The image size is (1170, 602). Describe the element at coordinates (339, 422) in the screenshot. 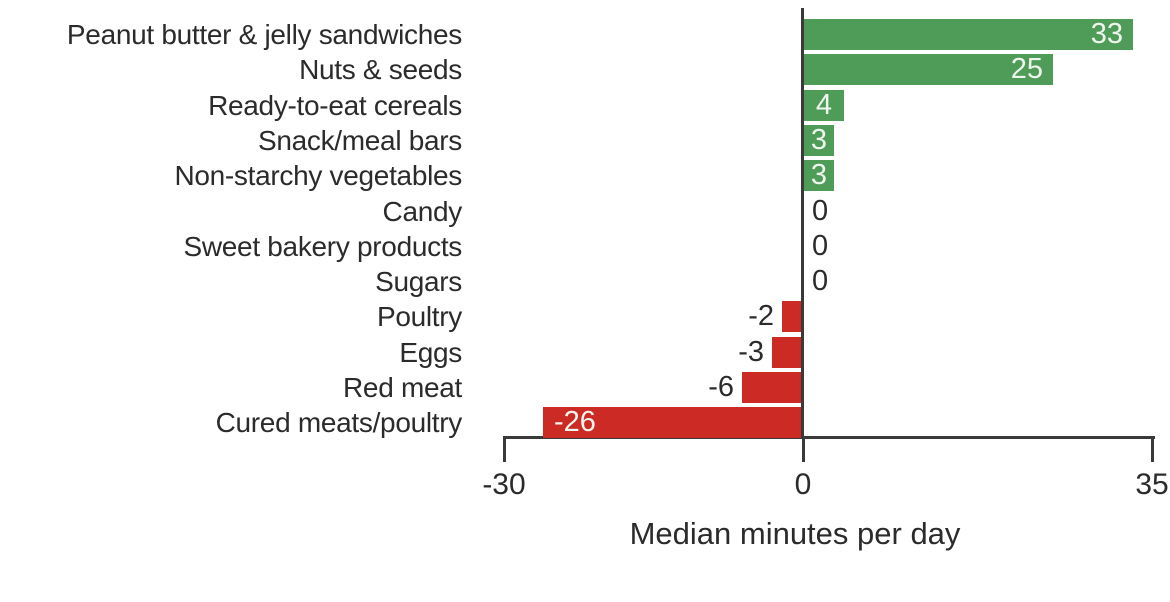

I see `category-label: Cured meats/poultry` at that location.